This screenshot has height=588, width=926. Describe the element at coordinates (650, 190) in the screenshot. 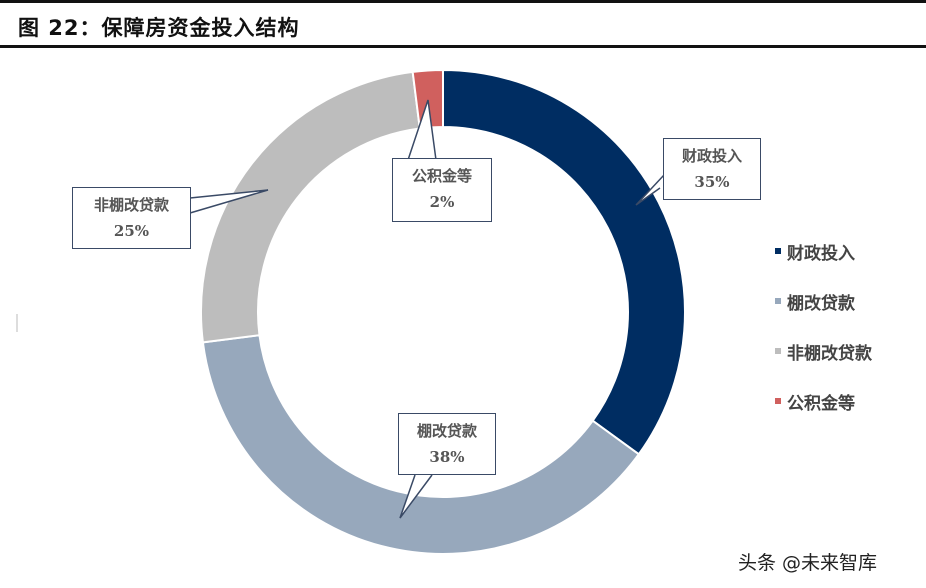

I see `pointer-fiscal` at that location.